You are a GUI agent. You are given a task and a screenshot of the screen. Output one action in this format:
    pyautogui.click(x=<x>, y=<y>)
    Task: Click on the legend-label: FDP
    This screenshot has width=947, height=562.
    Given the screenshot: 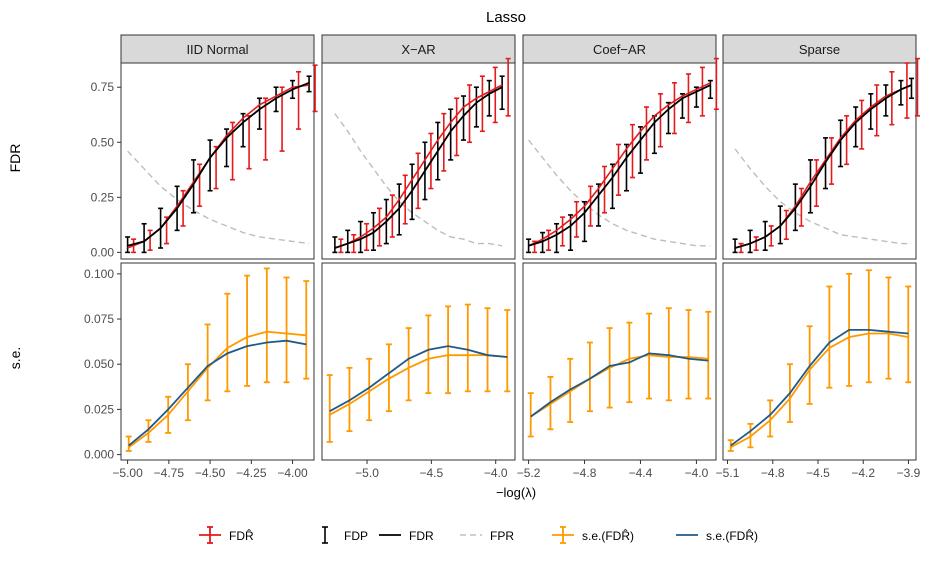 What is the action you would take?
    pyautogui.click(x=356, y=536)
    